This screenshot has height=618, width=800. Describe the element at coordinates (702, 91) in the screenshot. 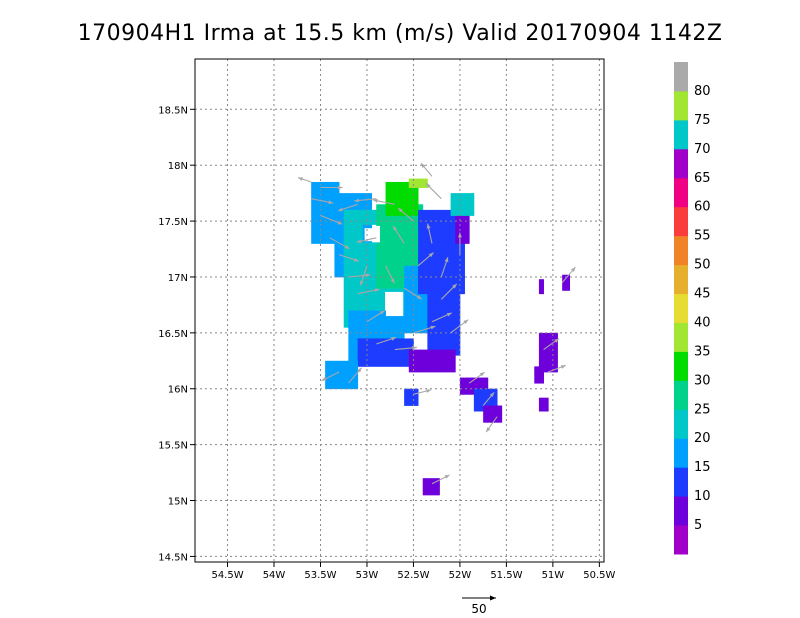

I see `colorbar-label: 80` at that location.